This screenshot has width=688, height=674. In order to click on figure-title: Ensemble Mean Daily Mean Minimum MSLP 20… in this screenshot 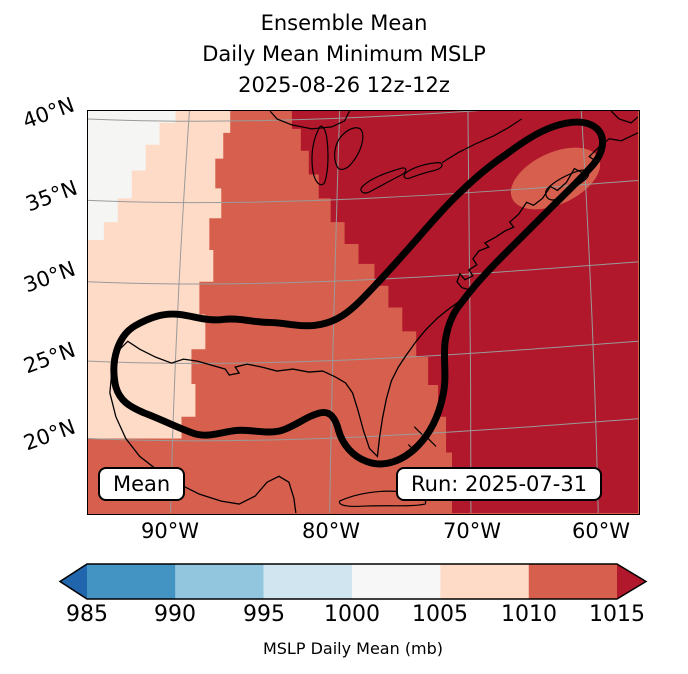, I will do `click(344, 54)`.